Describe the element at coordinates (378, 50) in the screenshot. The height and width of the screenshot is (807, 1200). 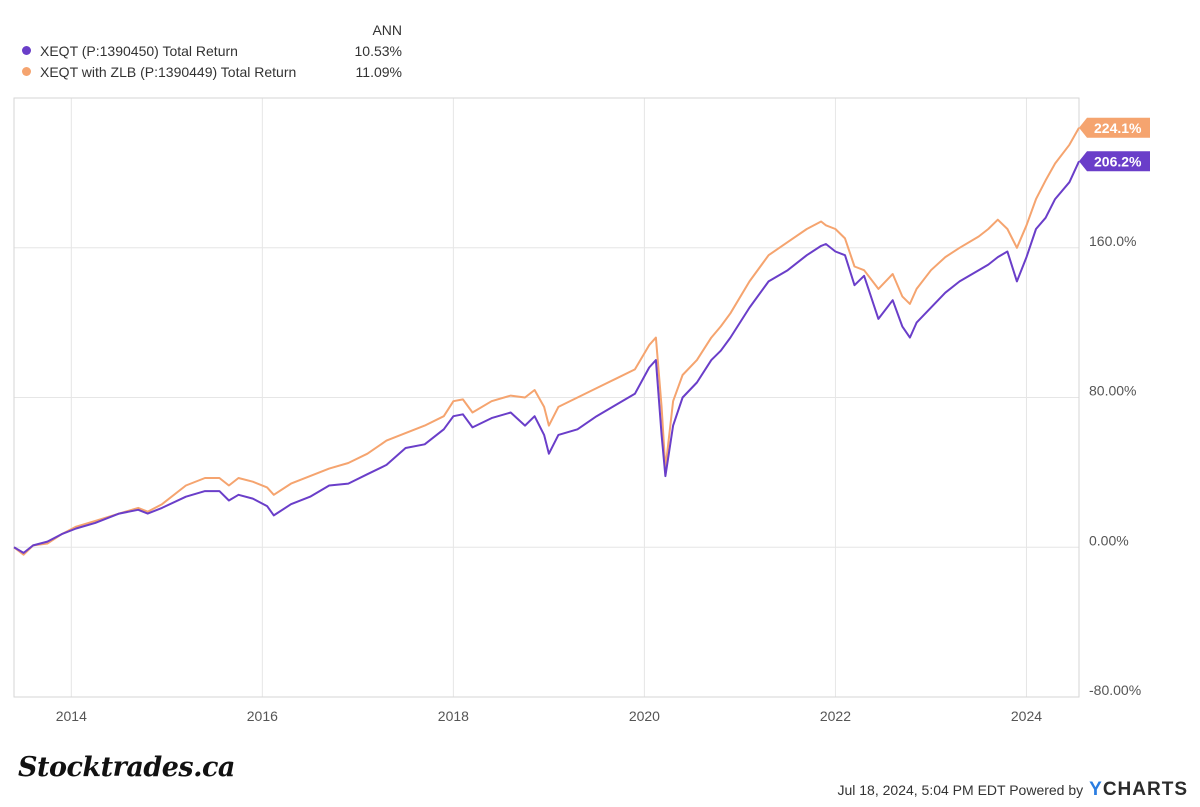
I see `legend-item-value: 10.53%` at that location.